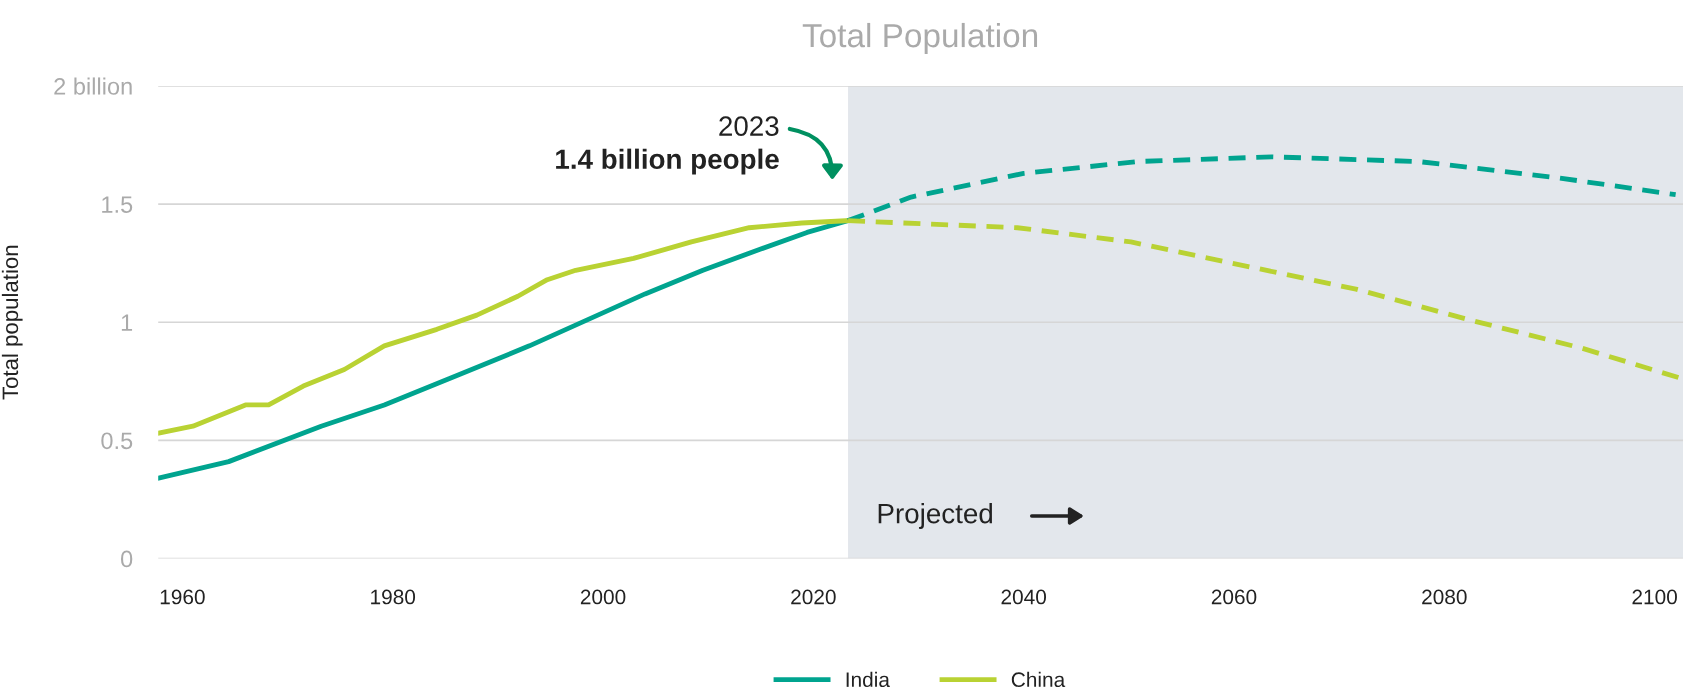 The image size is (1683, 699). What do you see at coordinates (93, 86) in the screenshot?
I see `y-tick-label: 2 billion` at bounding box center [93, 86].